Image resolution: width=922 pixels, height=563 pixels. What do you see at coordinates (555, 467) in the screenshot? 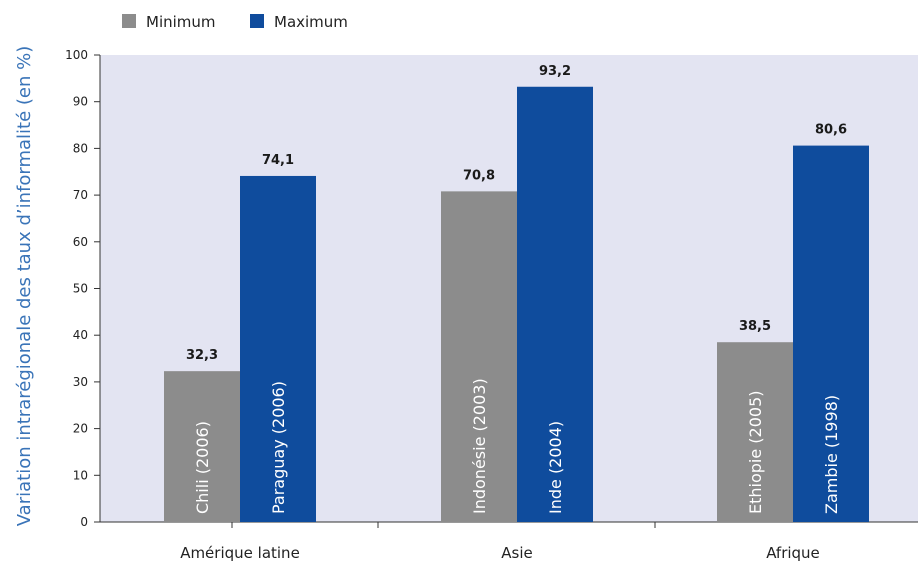
I see `bar-inner-label: Inde (2004)` at bounding box center [555, 467].